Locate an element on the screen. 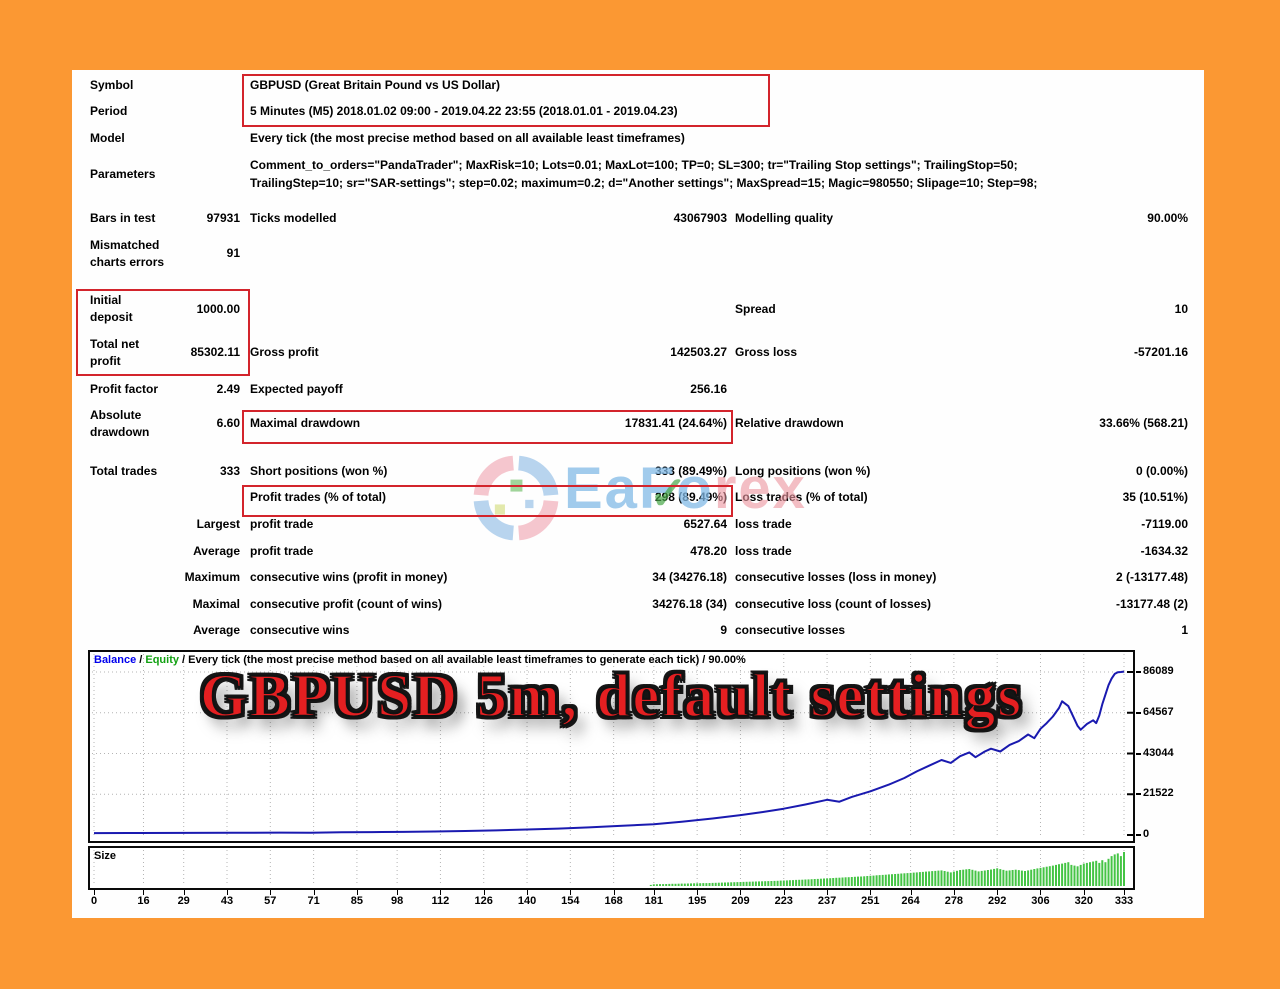  y-axis-labels: 86089 64567 43044 21522 0 is located at coordinates (1169, 750).